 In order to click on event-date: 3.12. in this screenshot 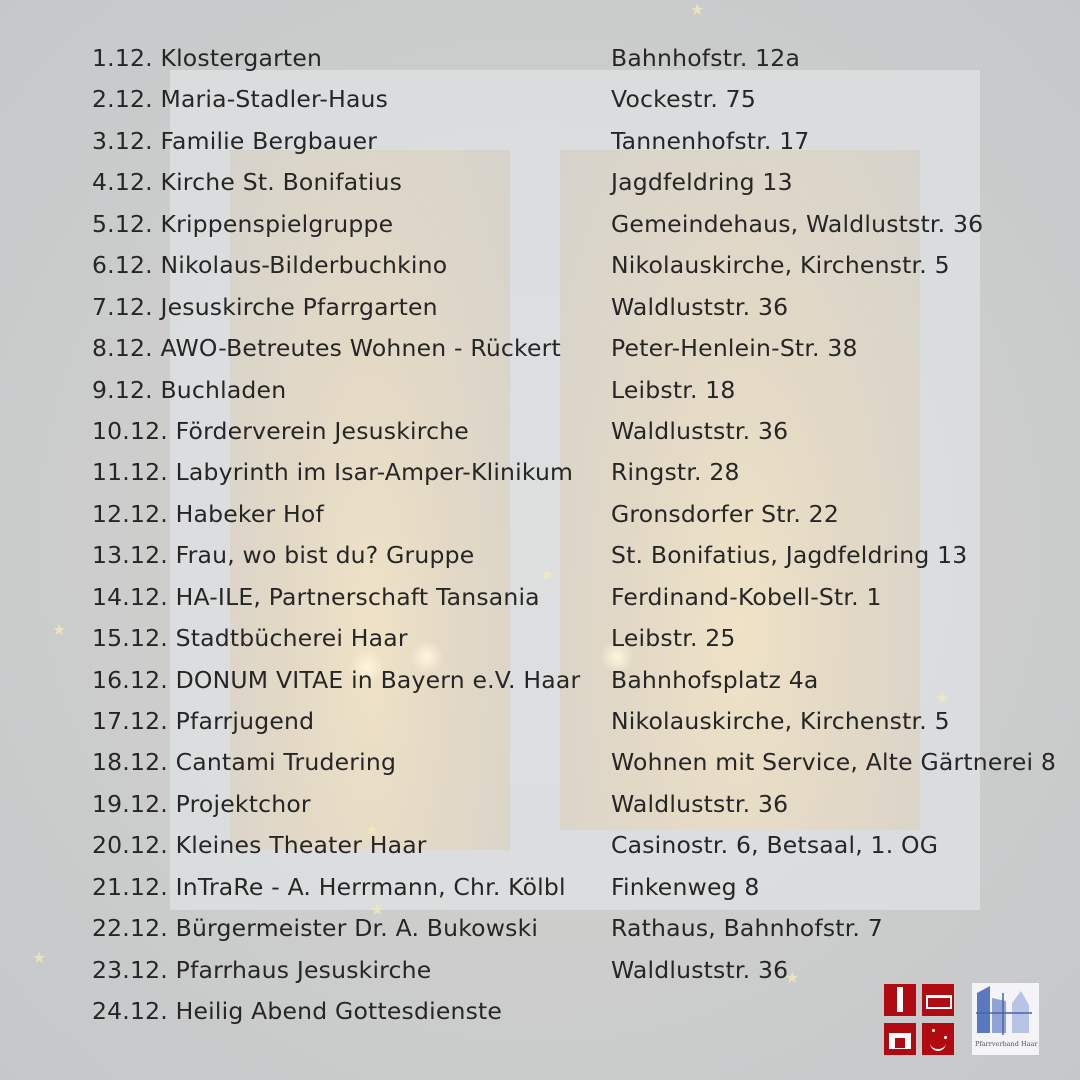, I will do `click(122, 140)`.